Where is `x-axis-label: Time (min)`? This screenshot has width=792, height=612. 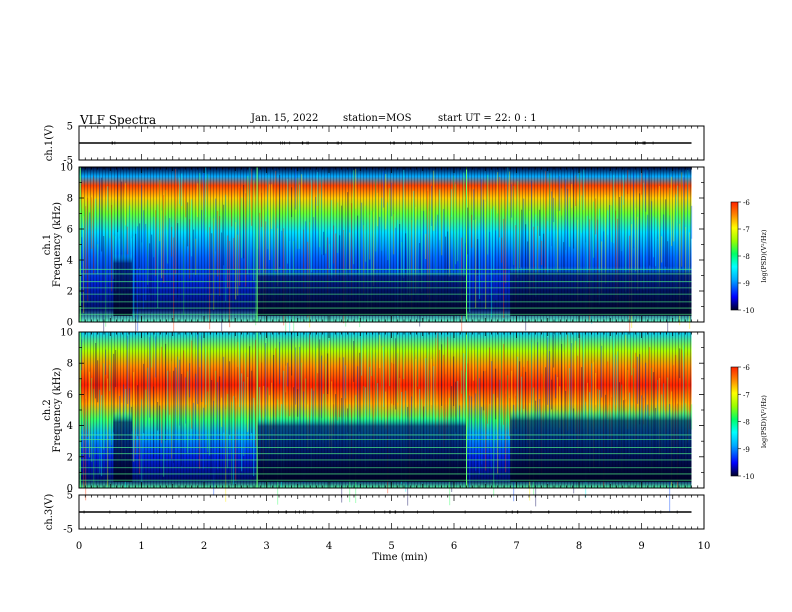
x-axis-label: Time (min) is located at coordinates (399, 557).